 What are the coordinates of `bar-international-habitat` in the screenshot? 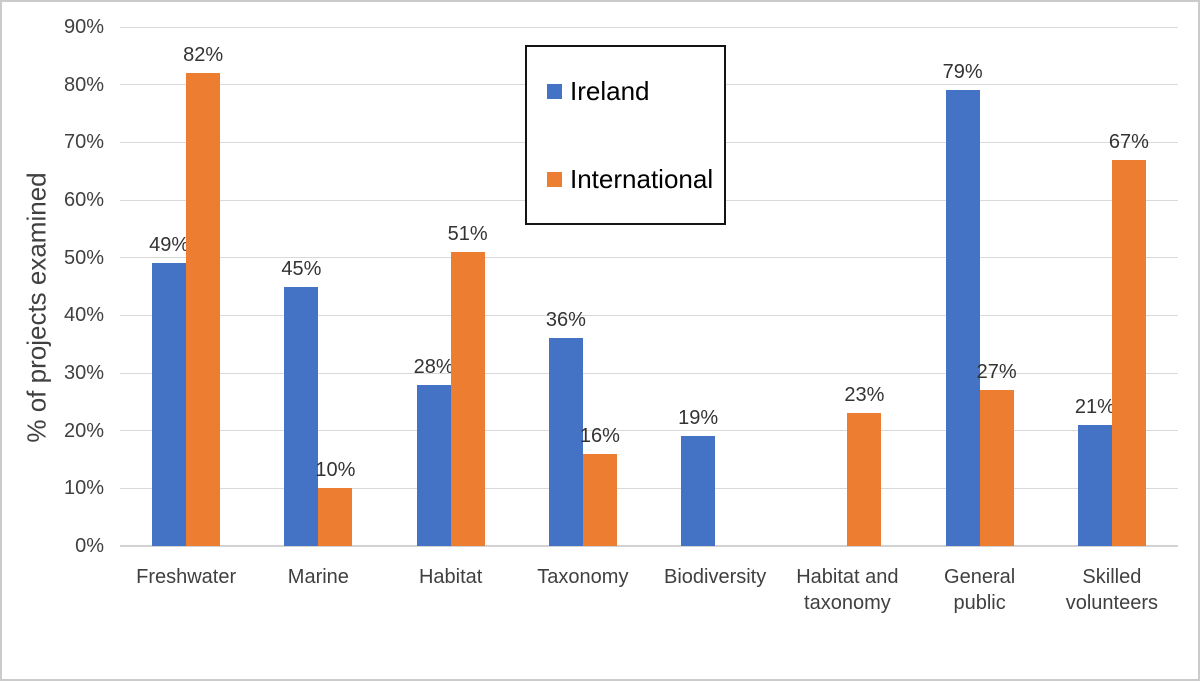 It's located at (467, 398).